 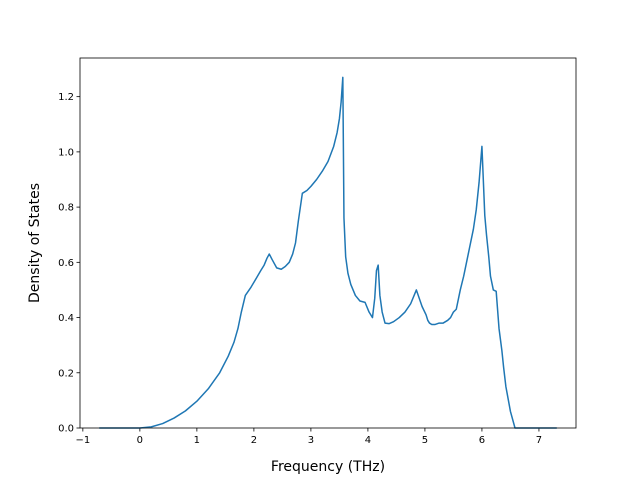 I want to click on y-tick-label: 0.8, so click(x=66, y=208).